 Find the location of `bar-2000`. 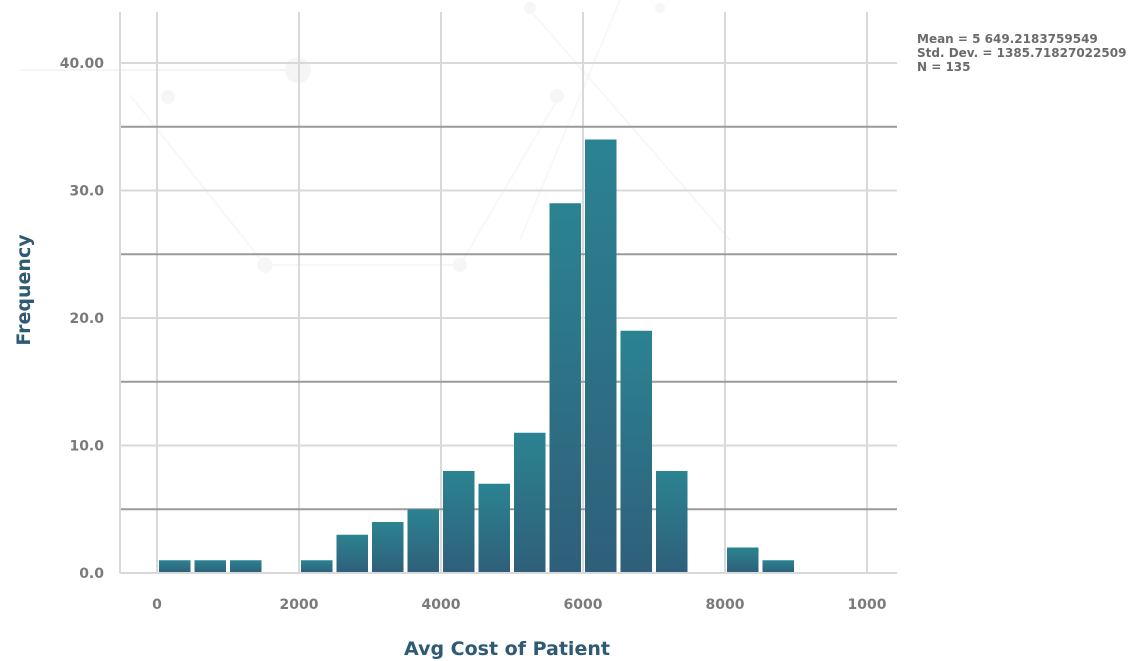

bar-2000 is located at coordinates (317, 566).